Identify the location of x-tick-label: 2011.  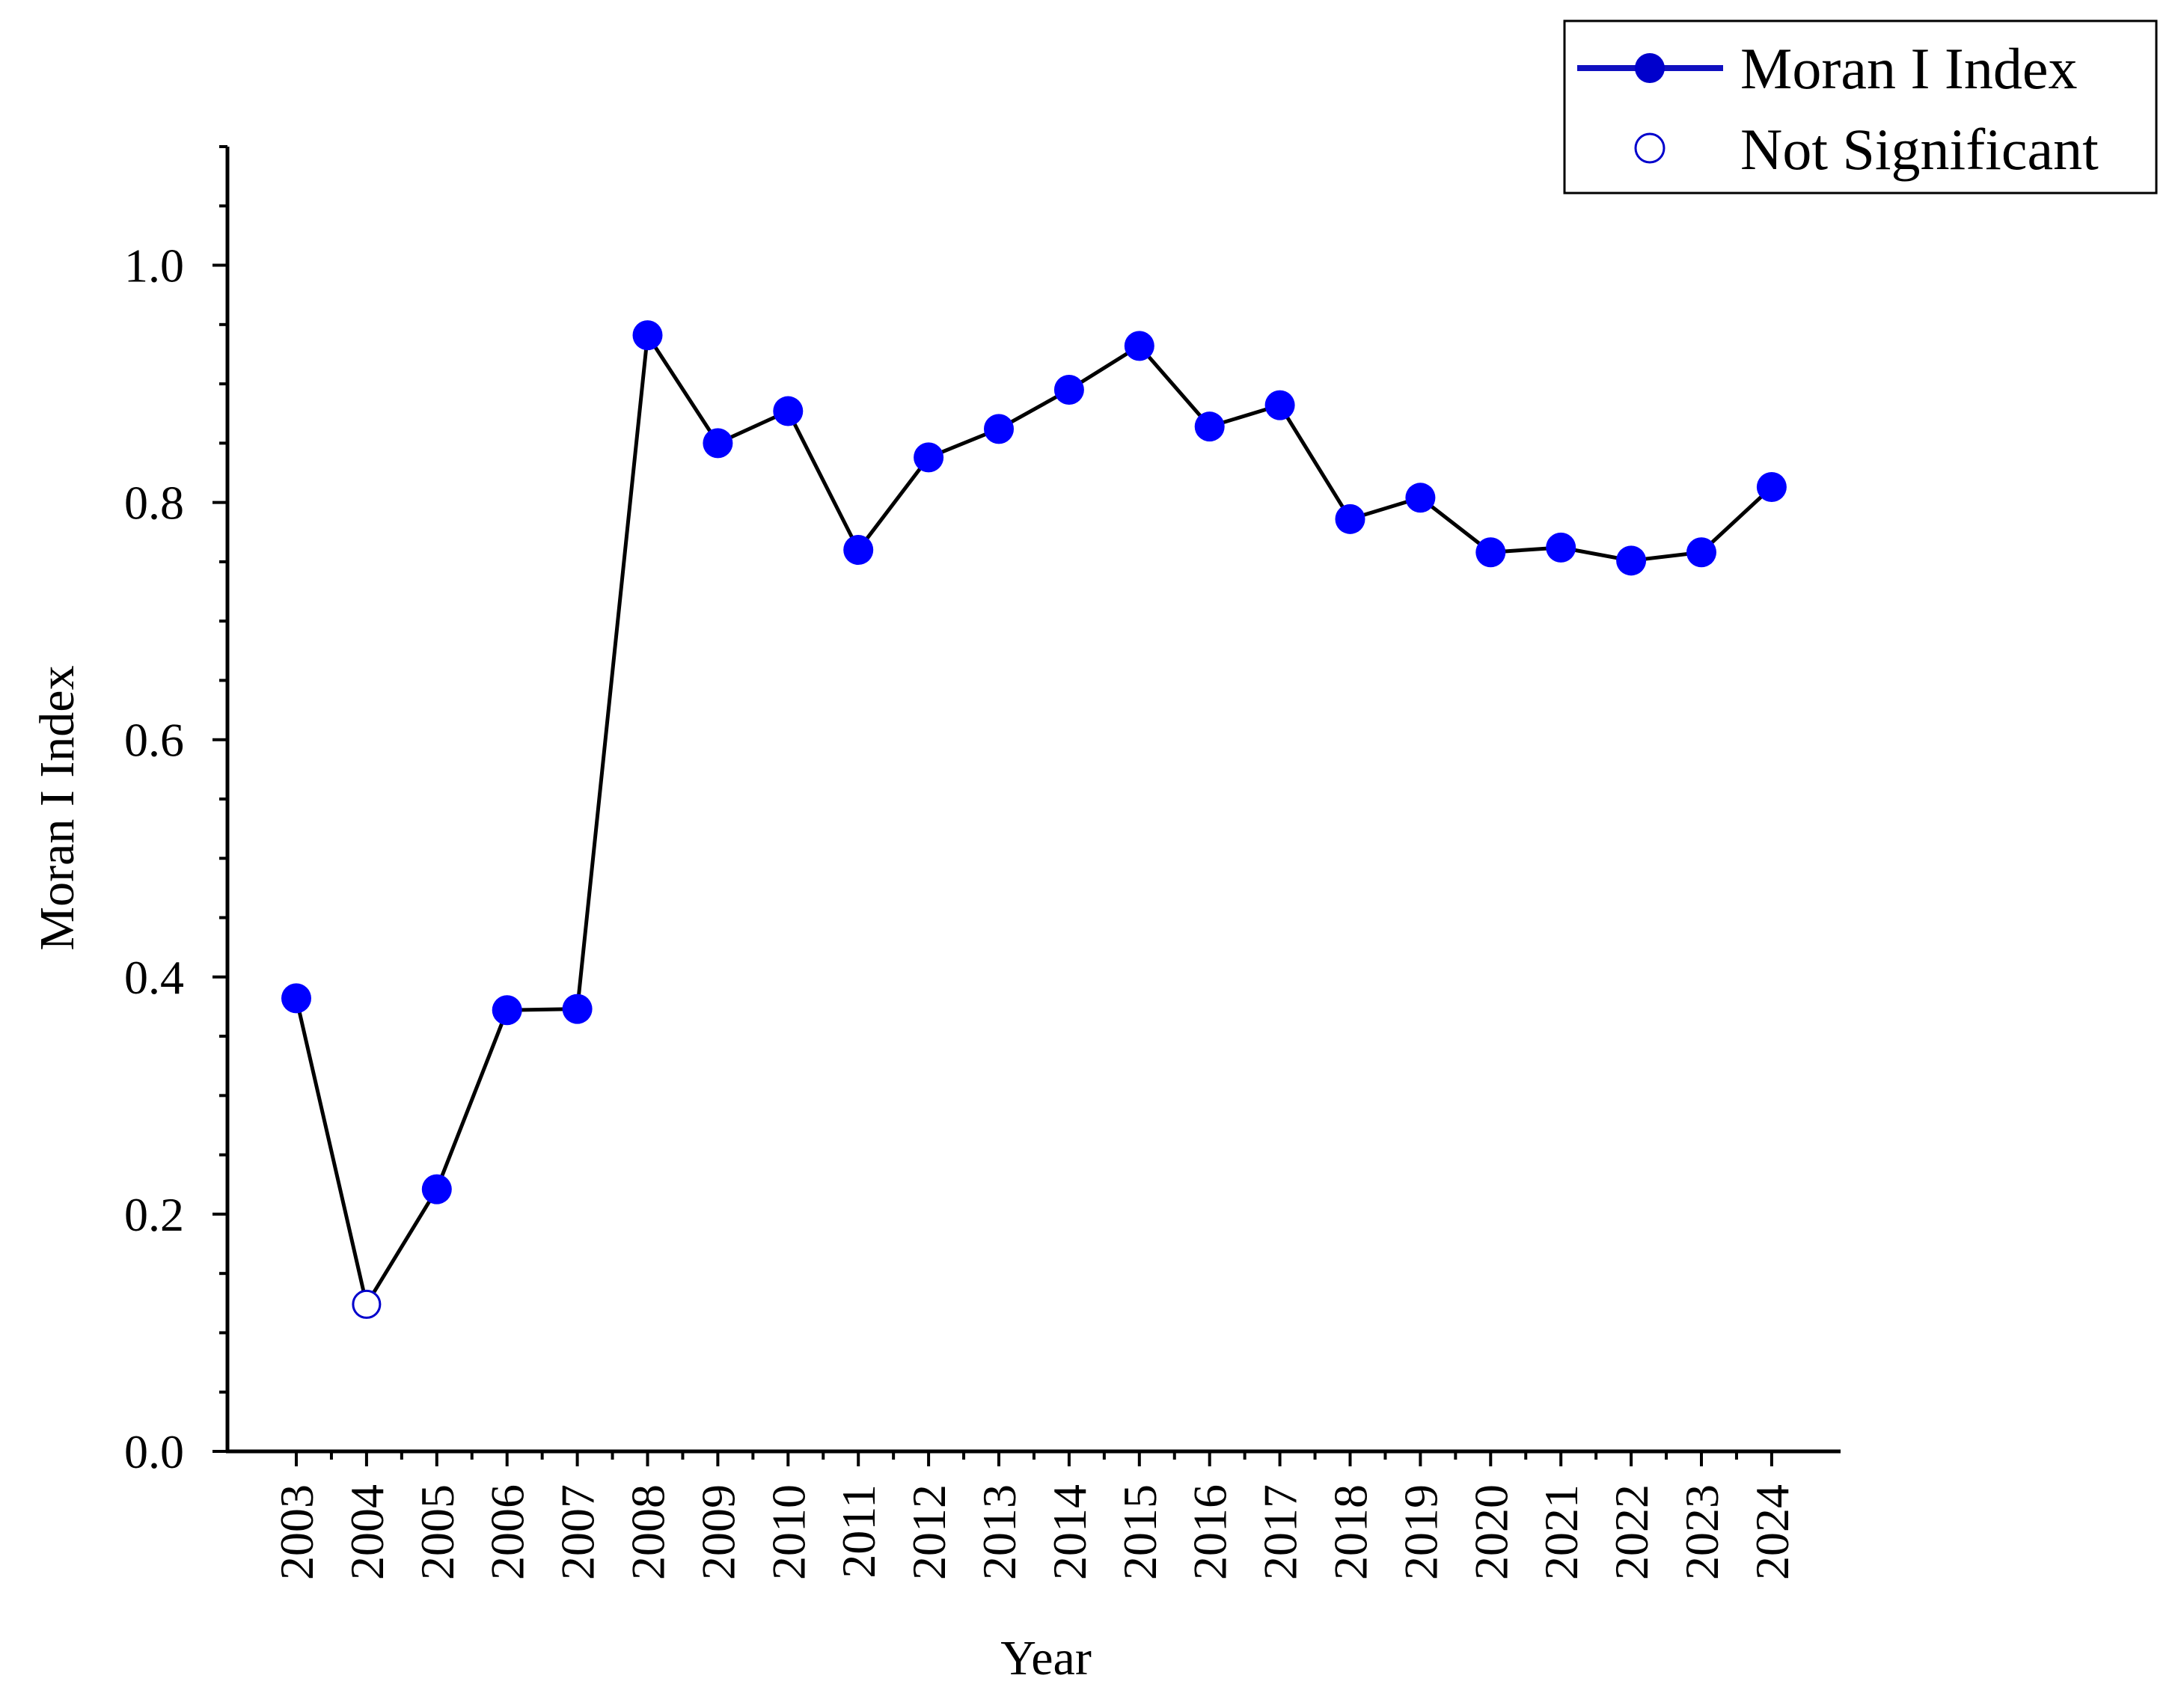
(858, 1532).